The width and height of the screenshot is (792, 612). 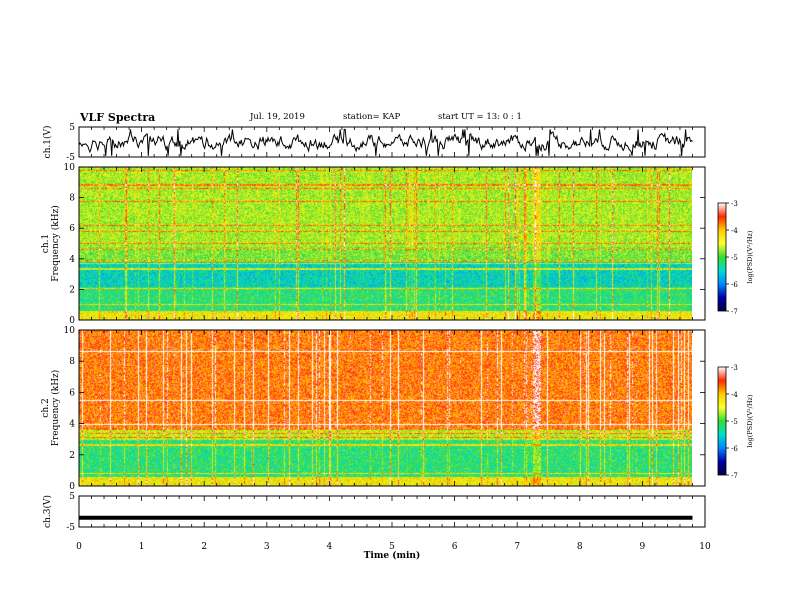 What do you see at coordinates (480, 117) in the screenshot?
I see `start-time-label: start UT = 13: 0 : 1` at bounding box center [480, 117].